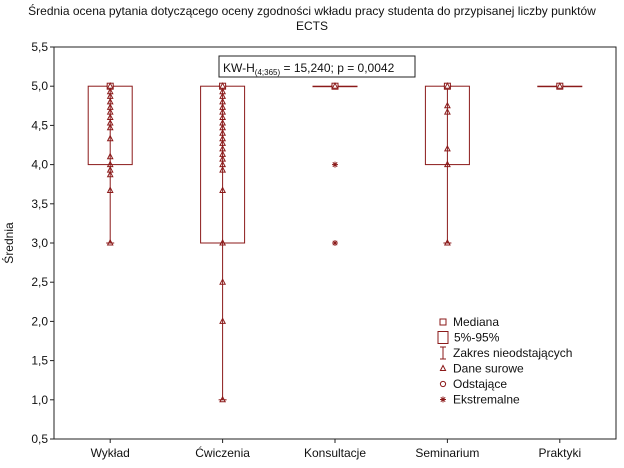 The width and height of the screenshot is (624, 468). What do you see at coordinates (39, 282) in the screenshot?
I see `y-tick-label: 2,5` at bounding box center [39, 282].